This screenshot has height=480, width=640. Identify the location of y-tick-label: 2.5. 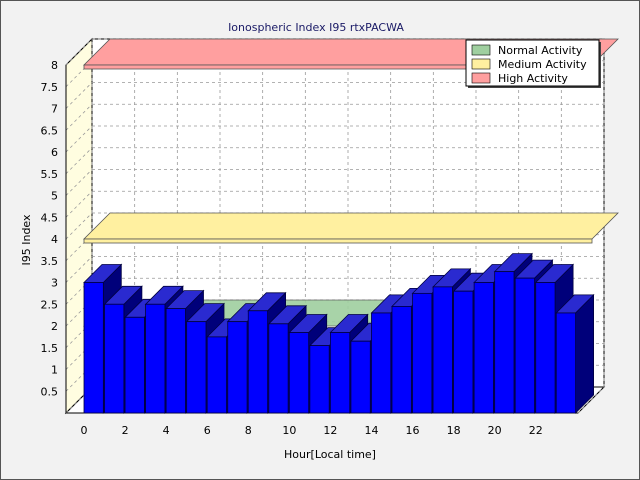
(50, 304).